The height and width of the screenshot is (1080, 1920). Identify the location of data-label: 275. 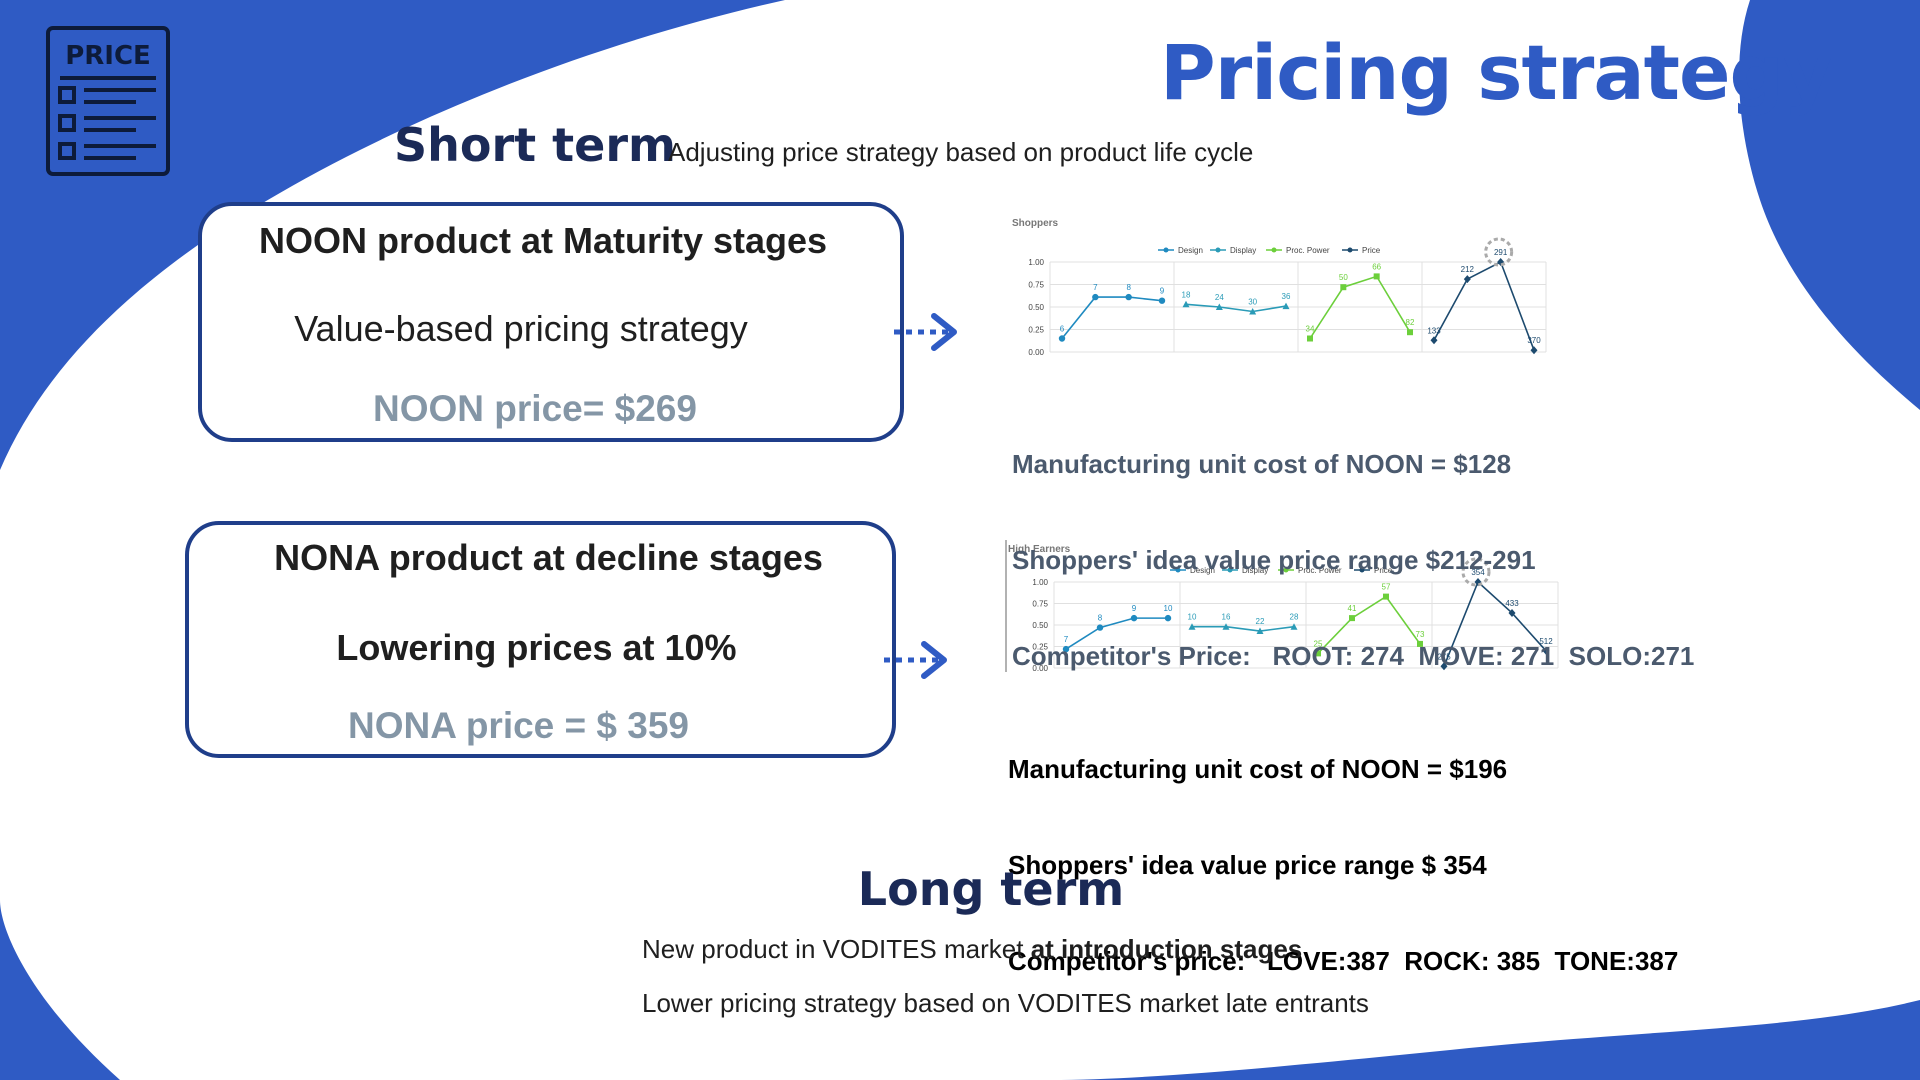
(1444, 656).